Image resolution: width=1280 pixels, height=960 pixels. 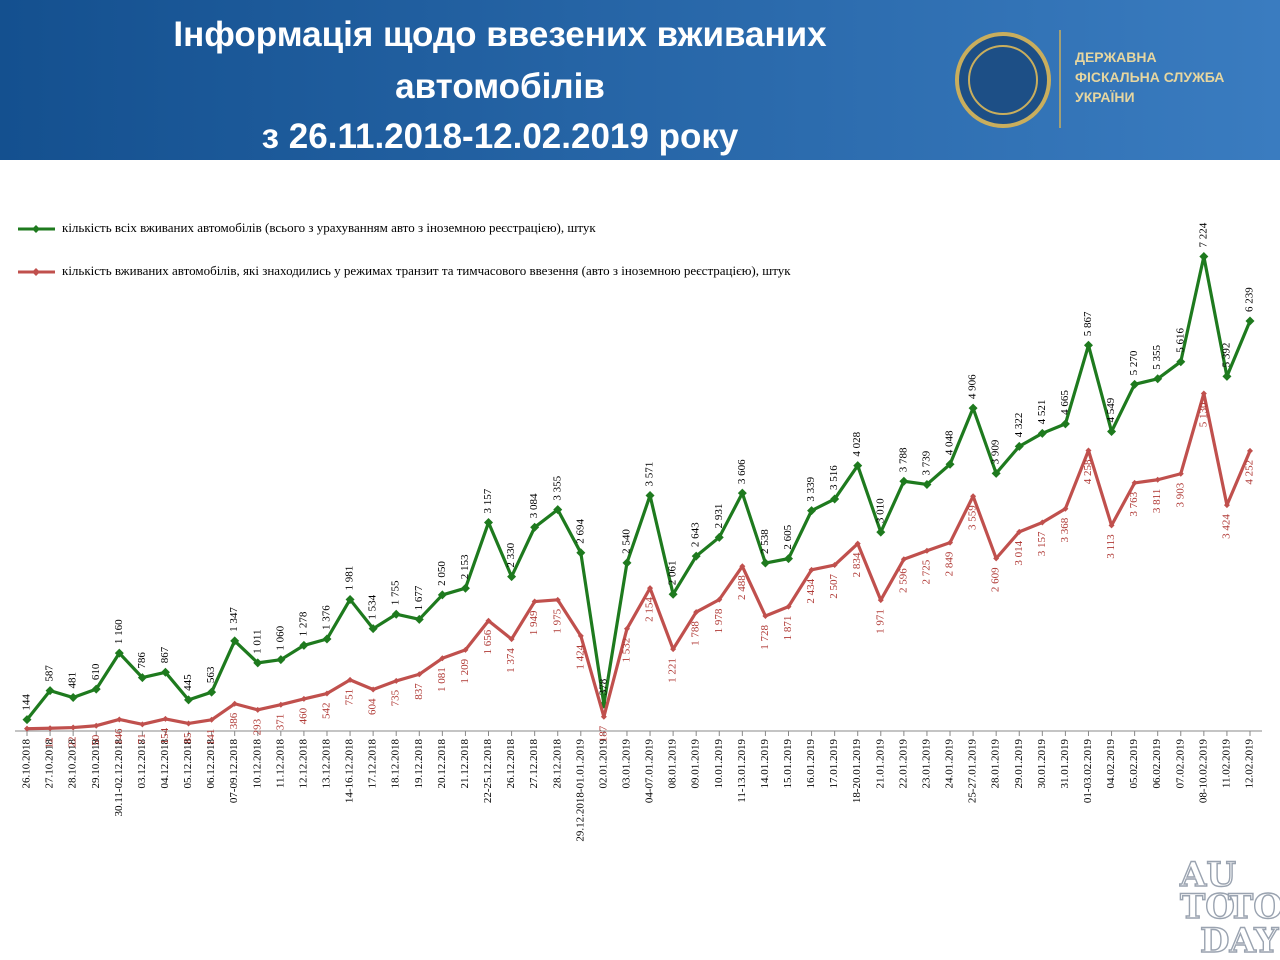 What do you see at coordinates (1111, 764) in the screenshot?
I see `x-tick-label: 04.02.2019` at bounding box center [1111, 764].